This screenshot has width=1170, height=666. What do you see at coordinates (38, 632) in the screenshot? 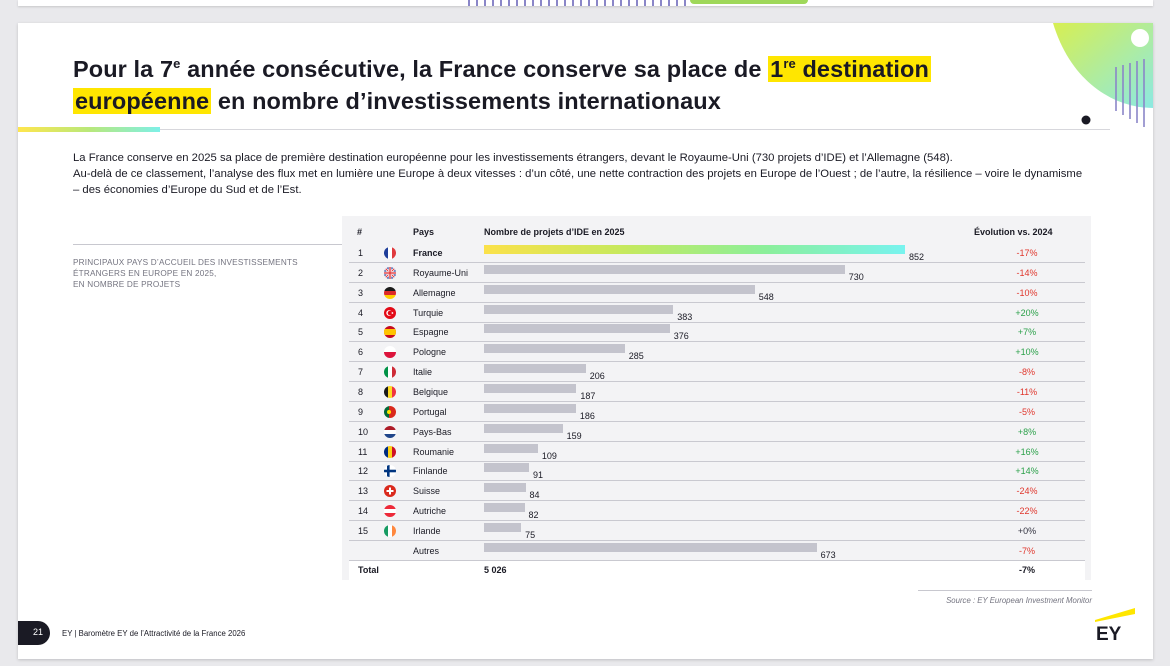
I see `page-number: 21` at bounding box center [38, 632].